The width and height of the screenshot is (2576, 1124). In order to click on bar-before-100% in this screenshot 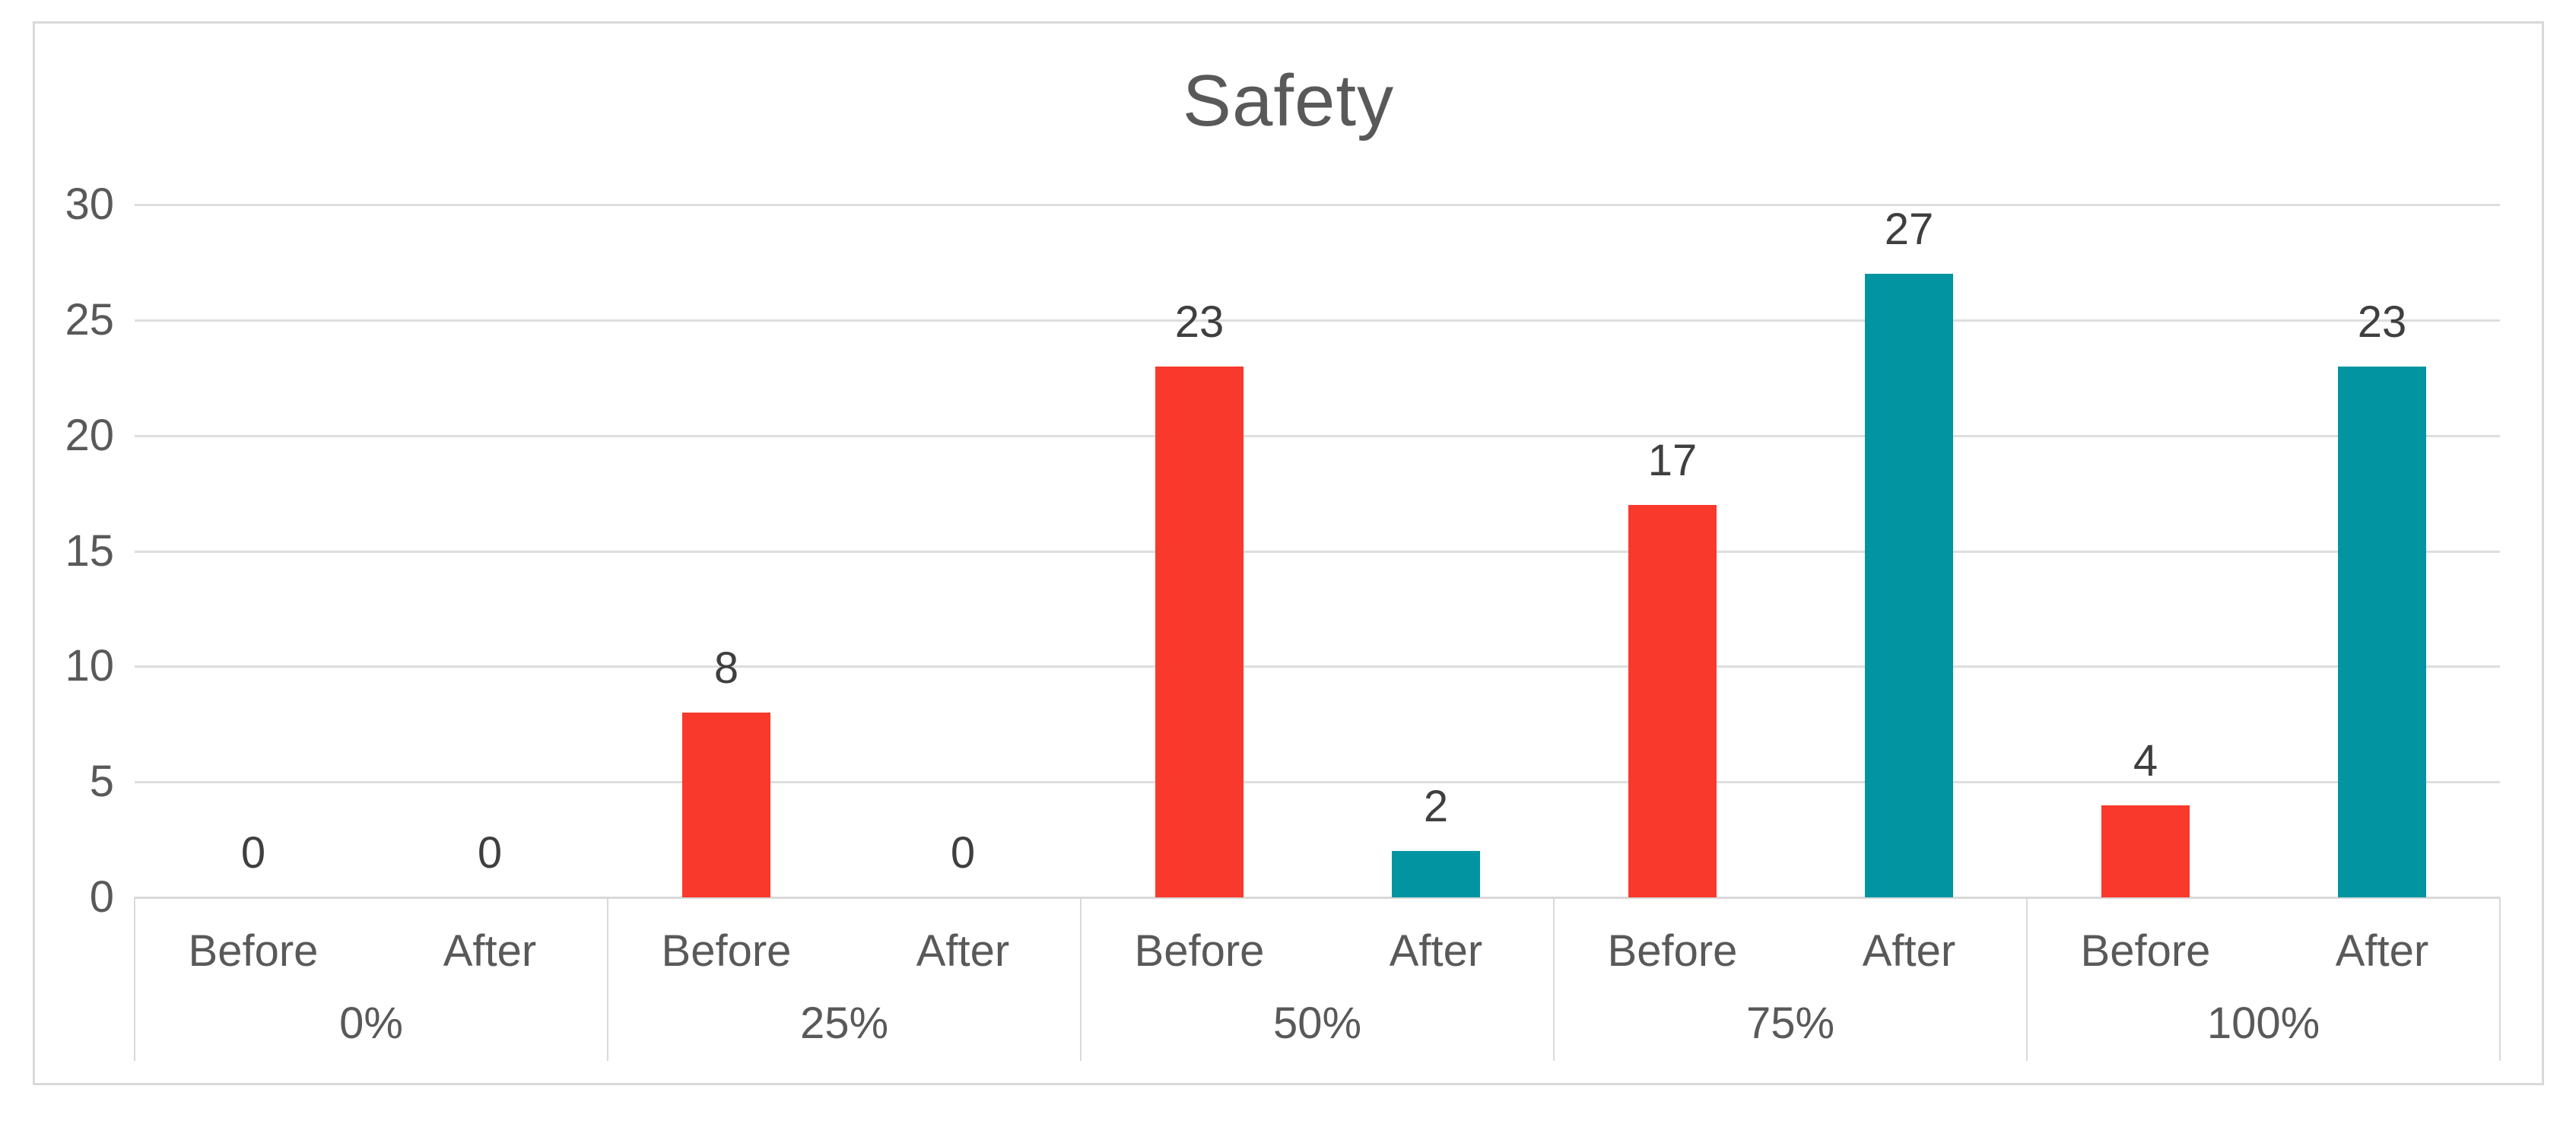, I will do `click(2145, 851)`.